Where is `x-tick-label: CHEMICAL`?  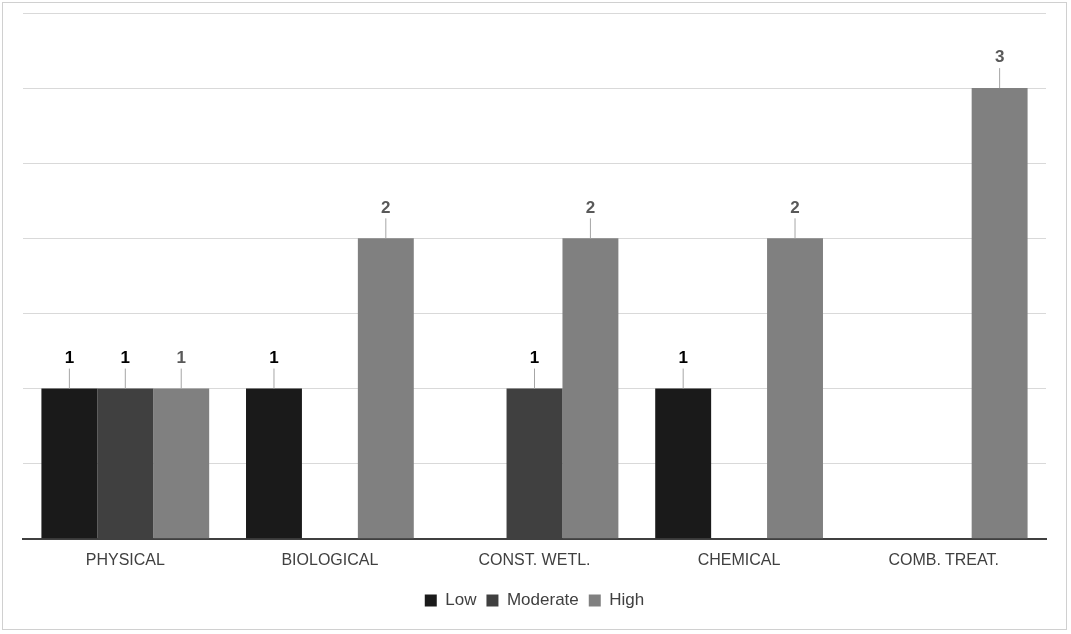 x-tick-label: CHEMICAL is located at coordinates (739, 559).